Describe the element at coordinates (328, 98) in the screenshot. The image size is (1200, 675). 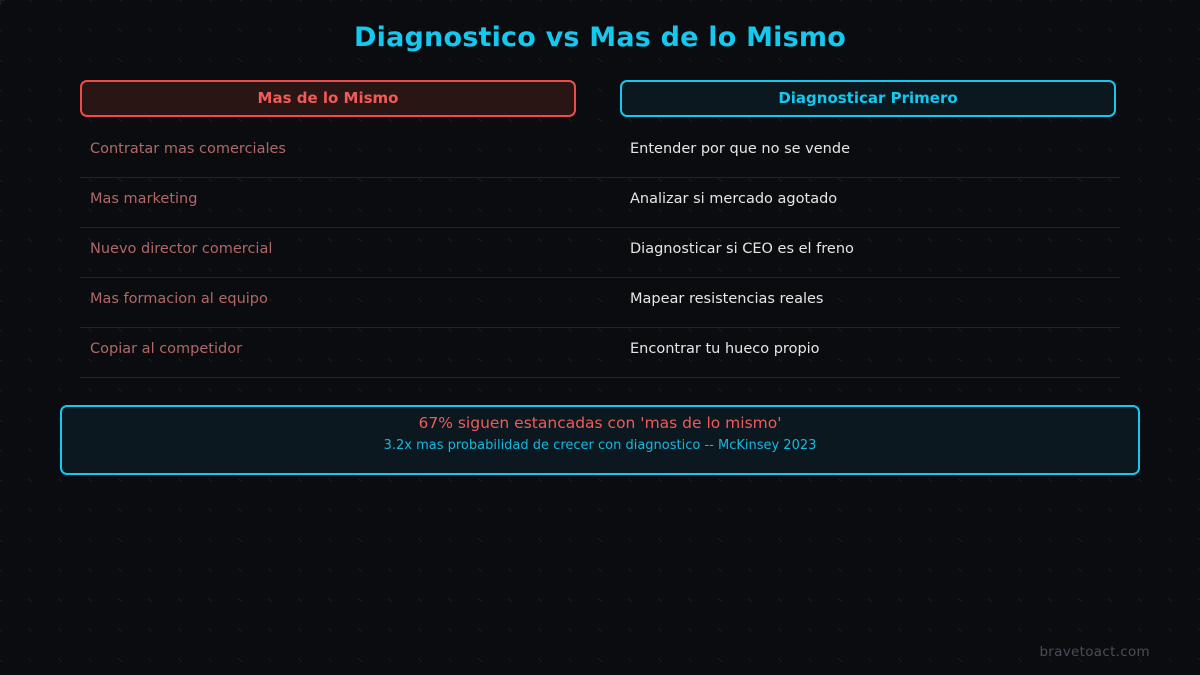
I see `column-header-mas-de-lo-mismo: Mas de lo Mismo` at that location.